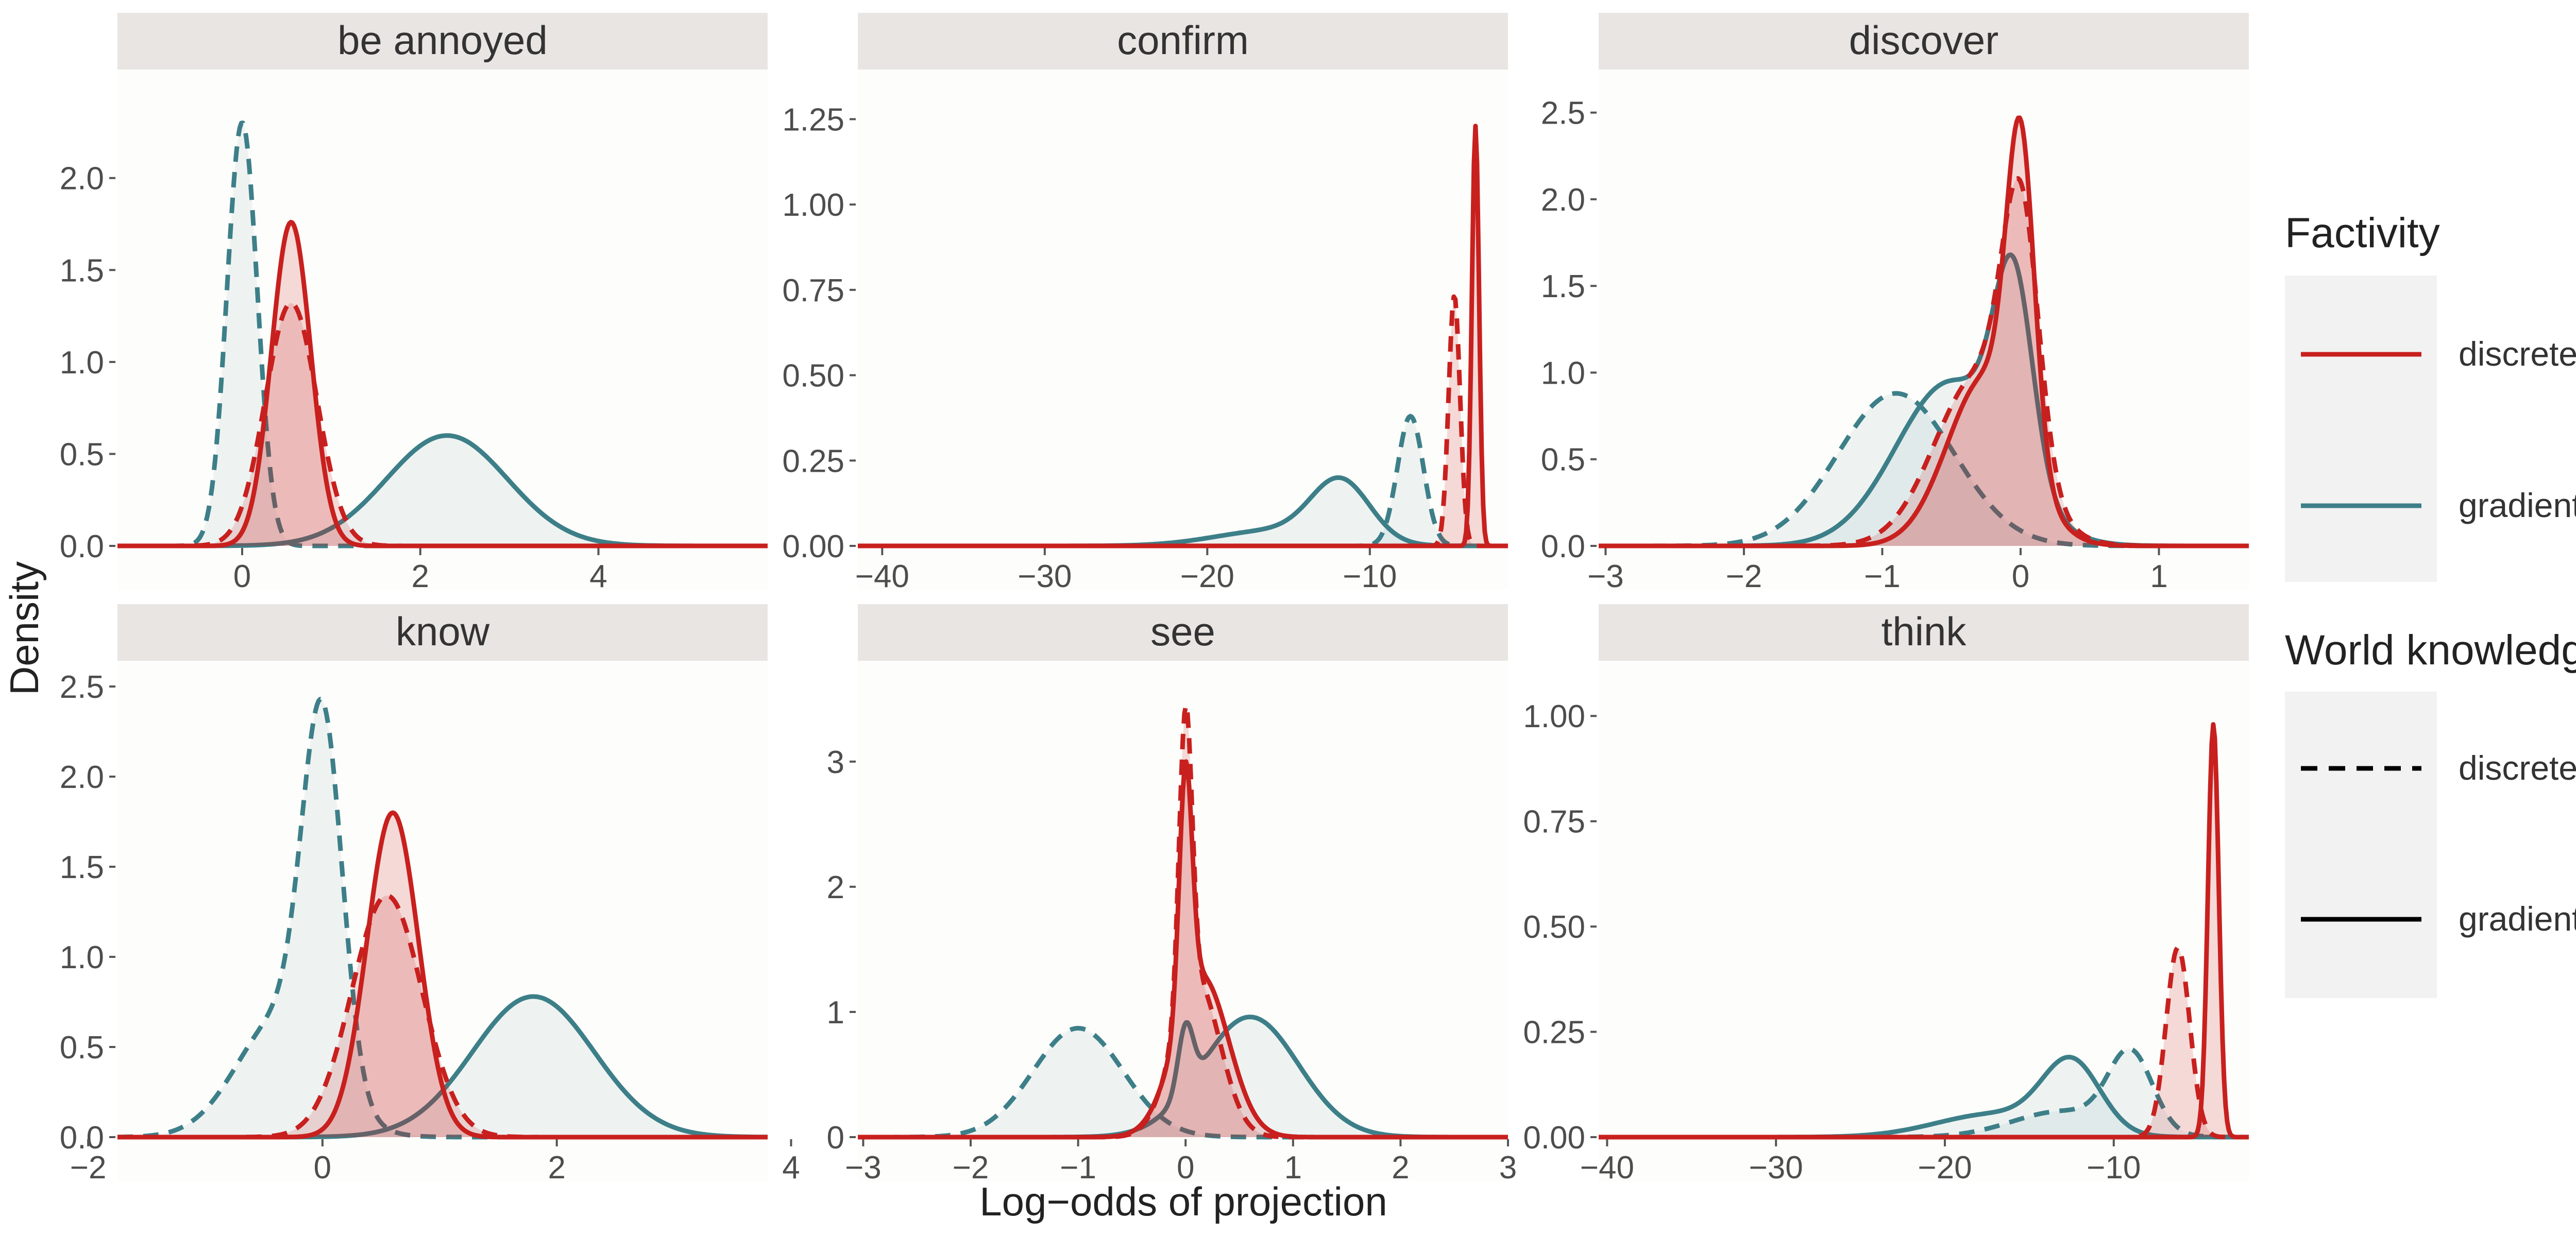  What do you see at coordinates (2361, 429) in the screenshot?
I see `legend-factivity-keys` at bounding box center [2361, 429].